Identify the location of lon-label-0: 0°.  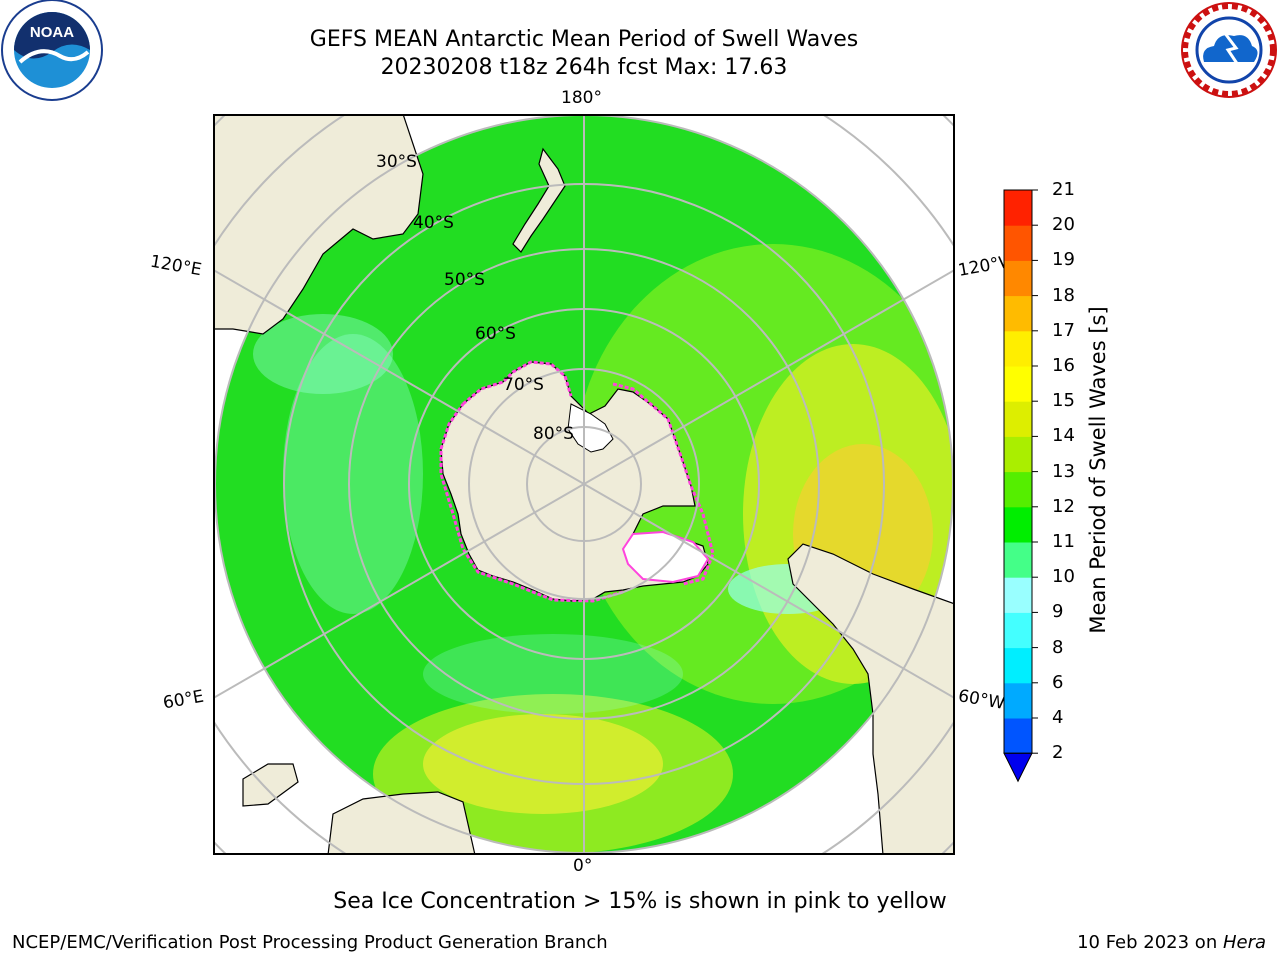
(583, 866).